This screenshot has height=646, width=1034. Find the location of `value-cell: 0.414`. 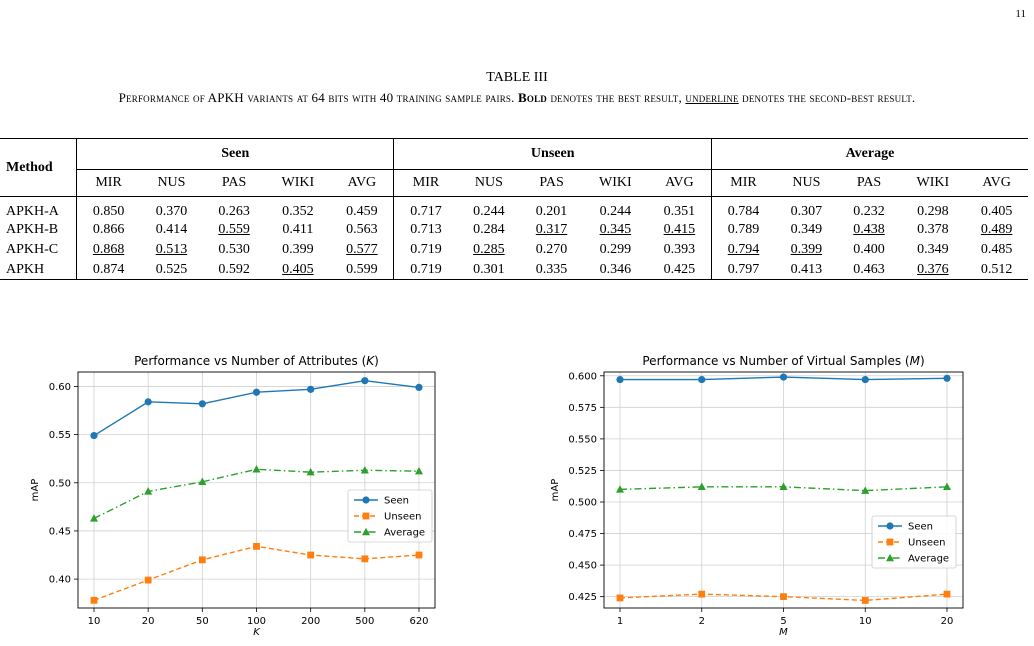

value-cell: 0.414 is located at coordinates (171, 229).